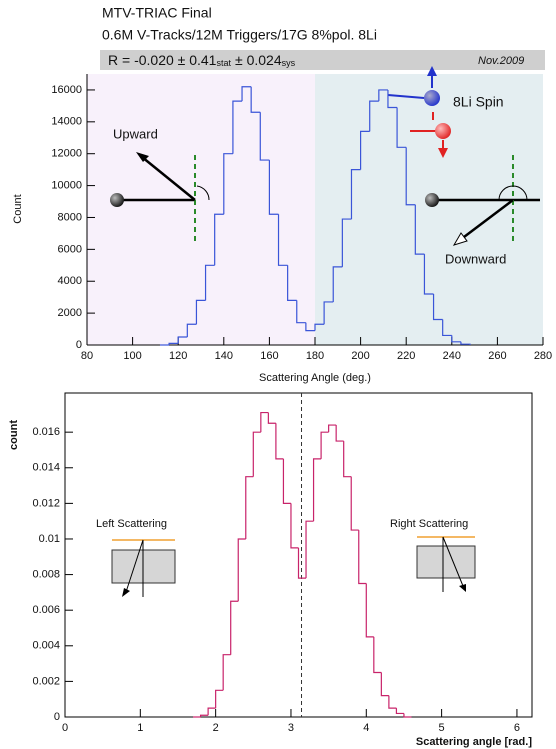 The width and height of the screenshot is (556, 749). What do you see at coordinates (432, 98) in the screenshot?
I see `spin-up-ball` at bounding box center [432, 98].